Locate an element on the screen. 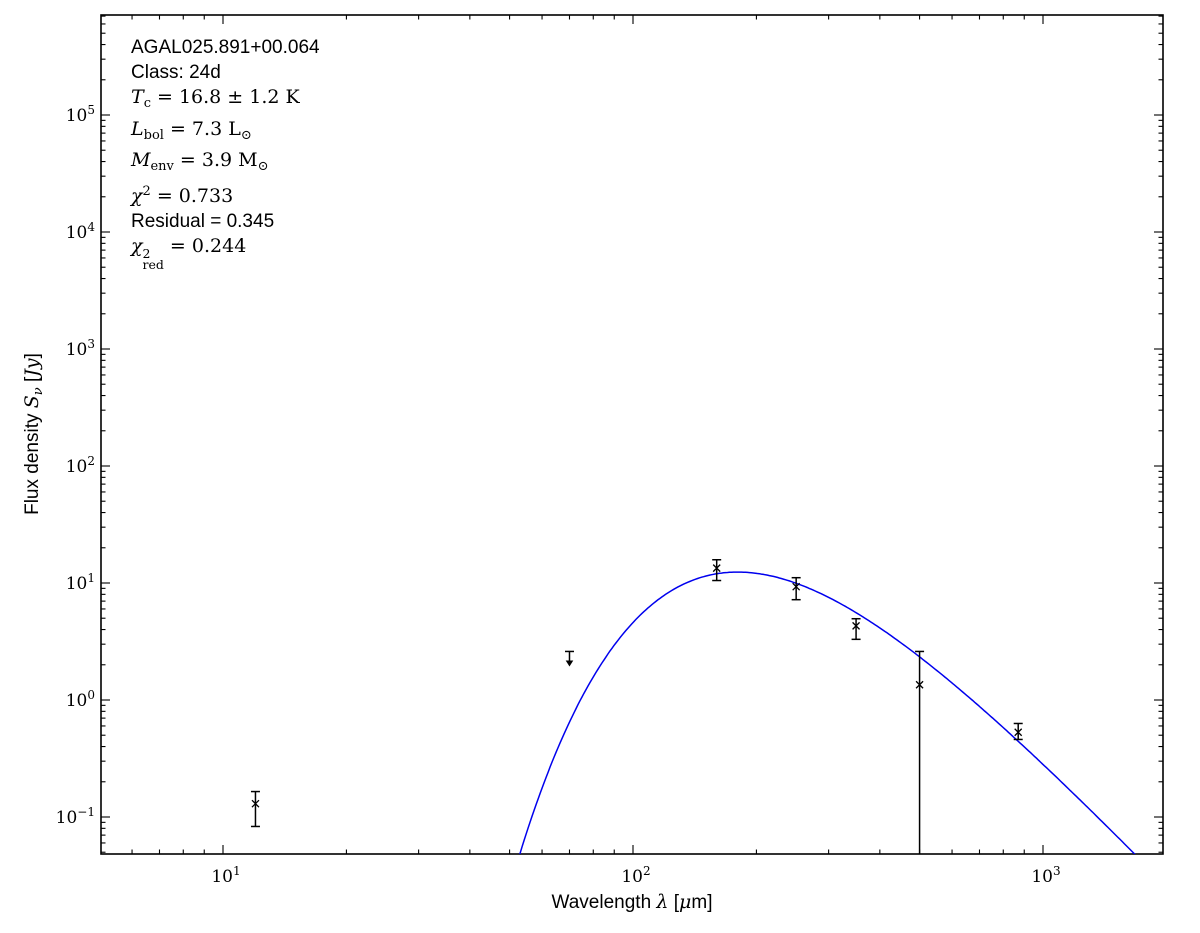 This screenshot has width=1200, height=933. y-tick-labels: 10⁻¹ 10⁰ 10¹ 10² 10³ 10⁴ 10⁵ is located at coordinates (76, 465).